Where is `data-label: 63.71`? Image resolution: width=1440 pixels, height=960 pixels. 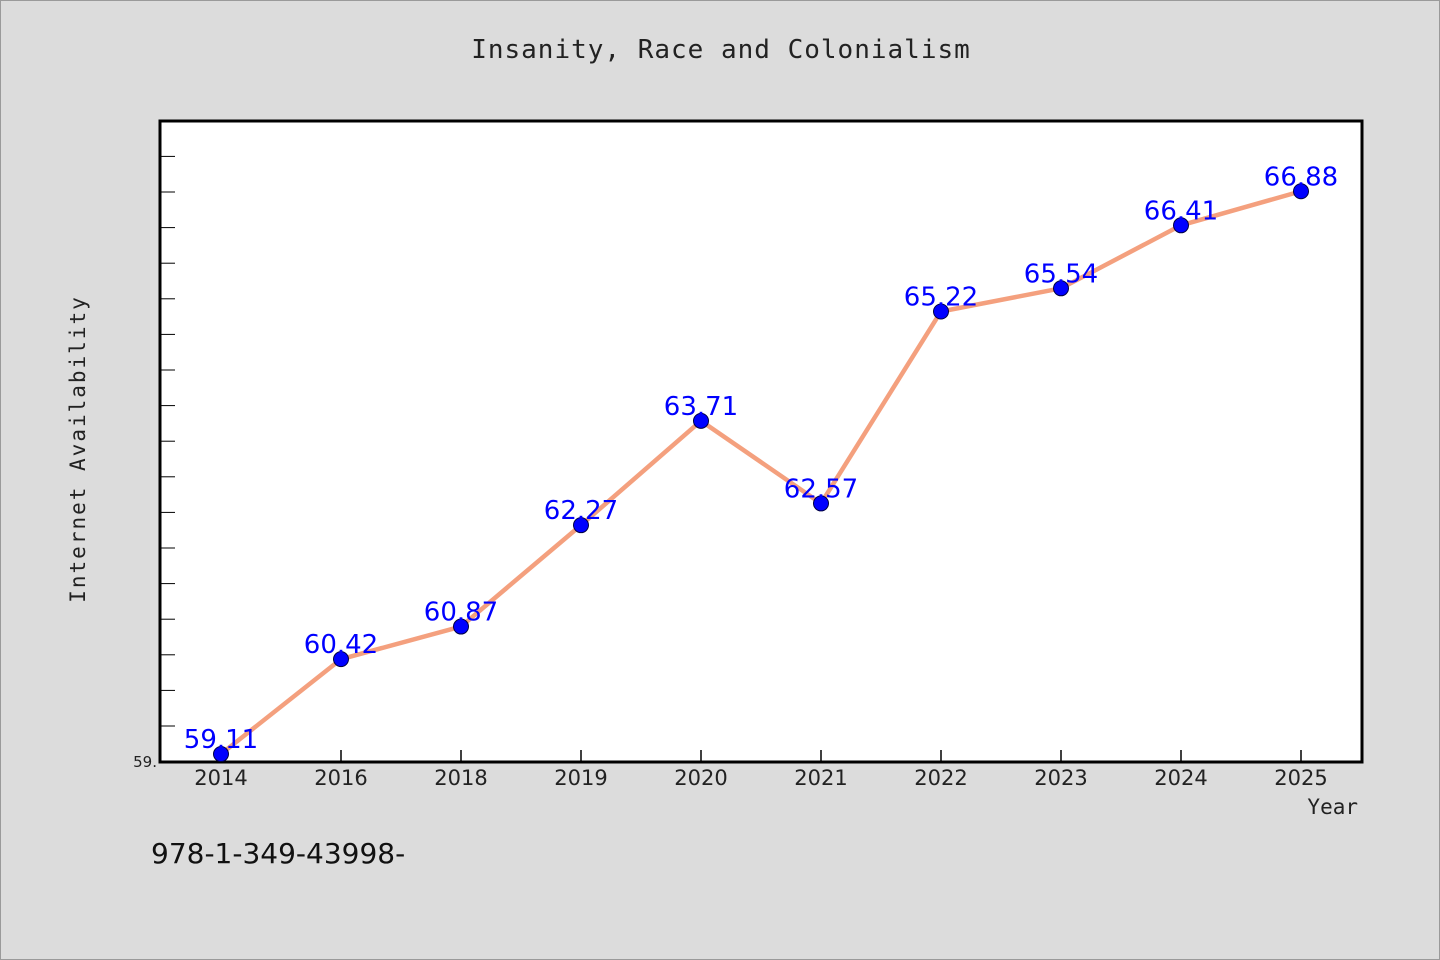 data-label: 63.71 is located at coordinates (701, 407).